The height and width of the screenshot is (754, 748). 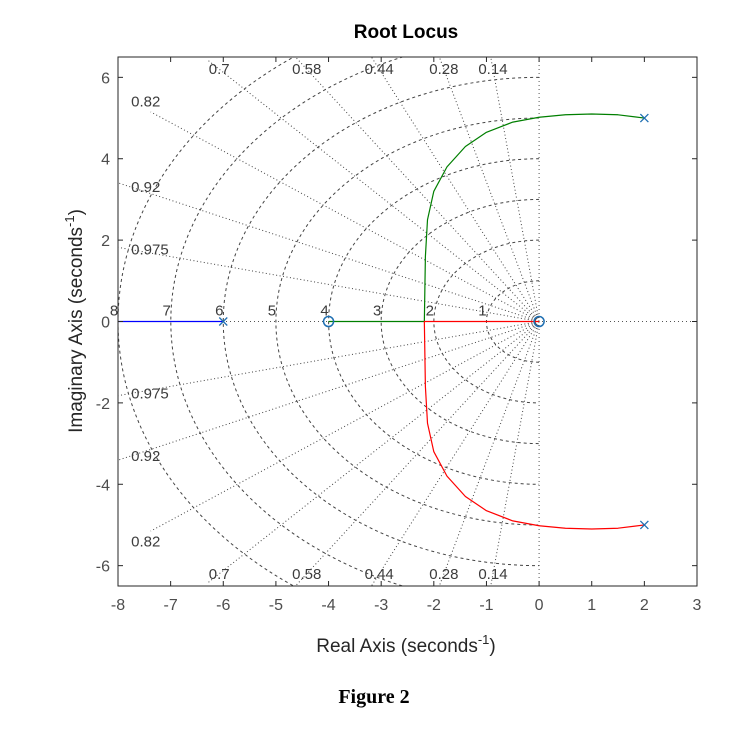 What do you see at coordinates (272, 311) in the screenshot?
I see `wn-label: 5` at bounding box center [272, 311].